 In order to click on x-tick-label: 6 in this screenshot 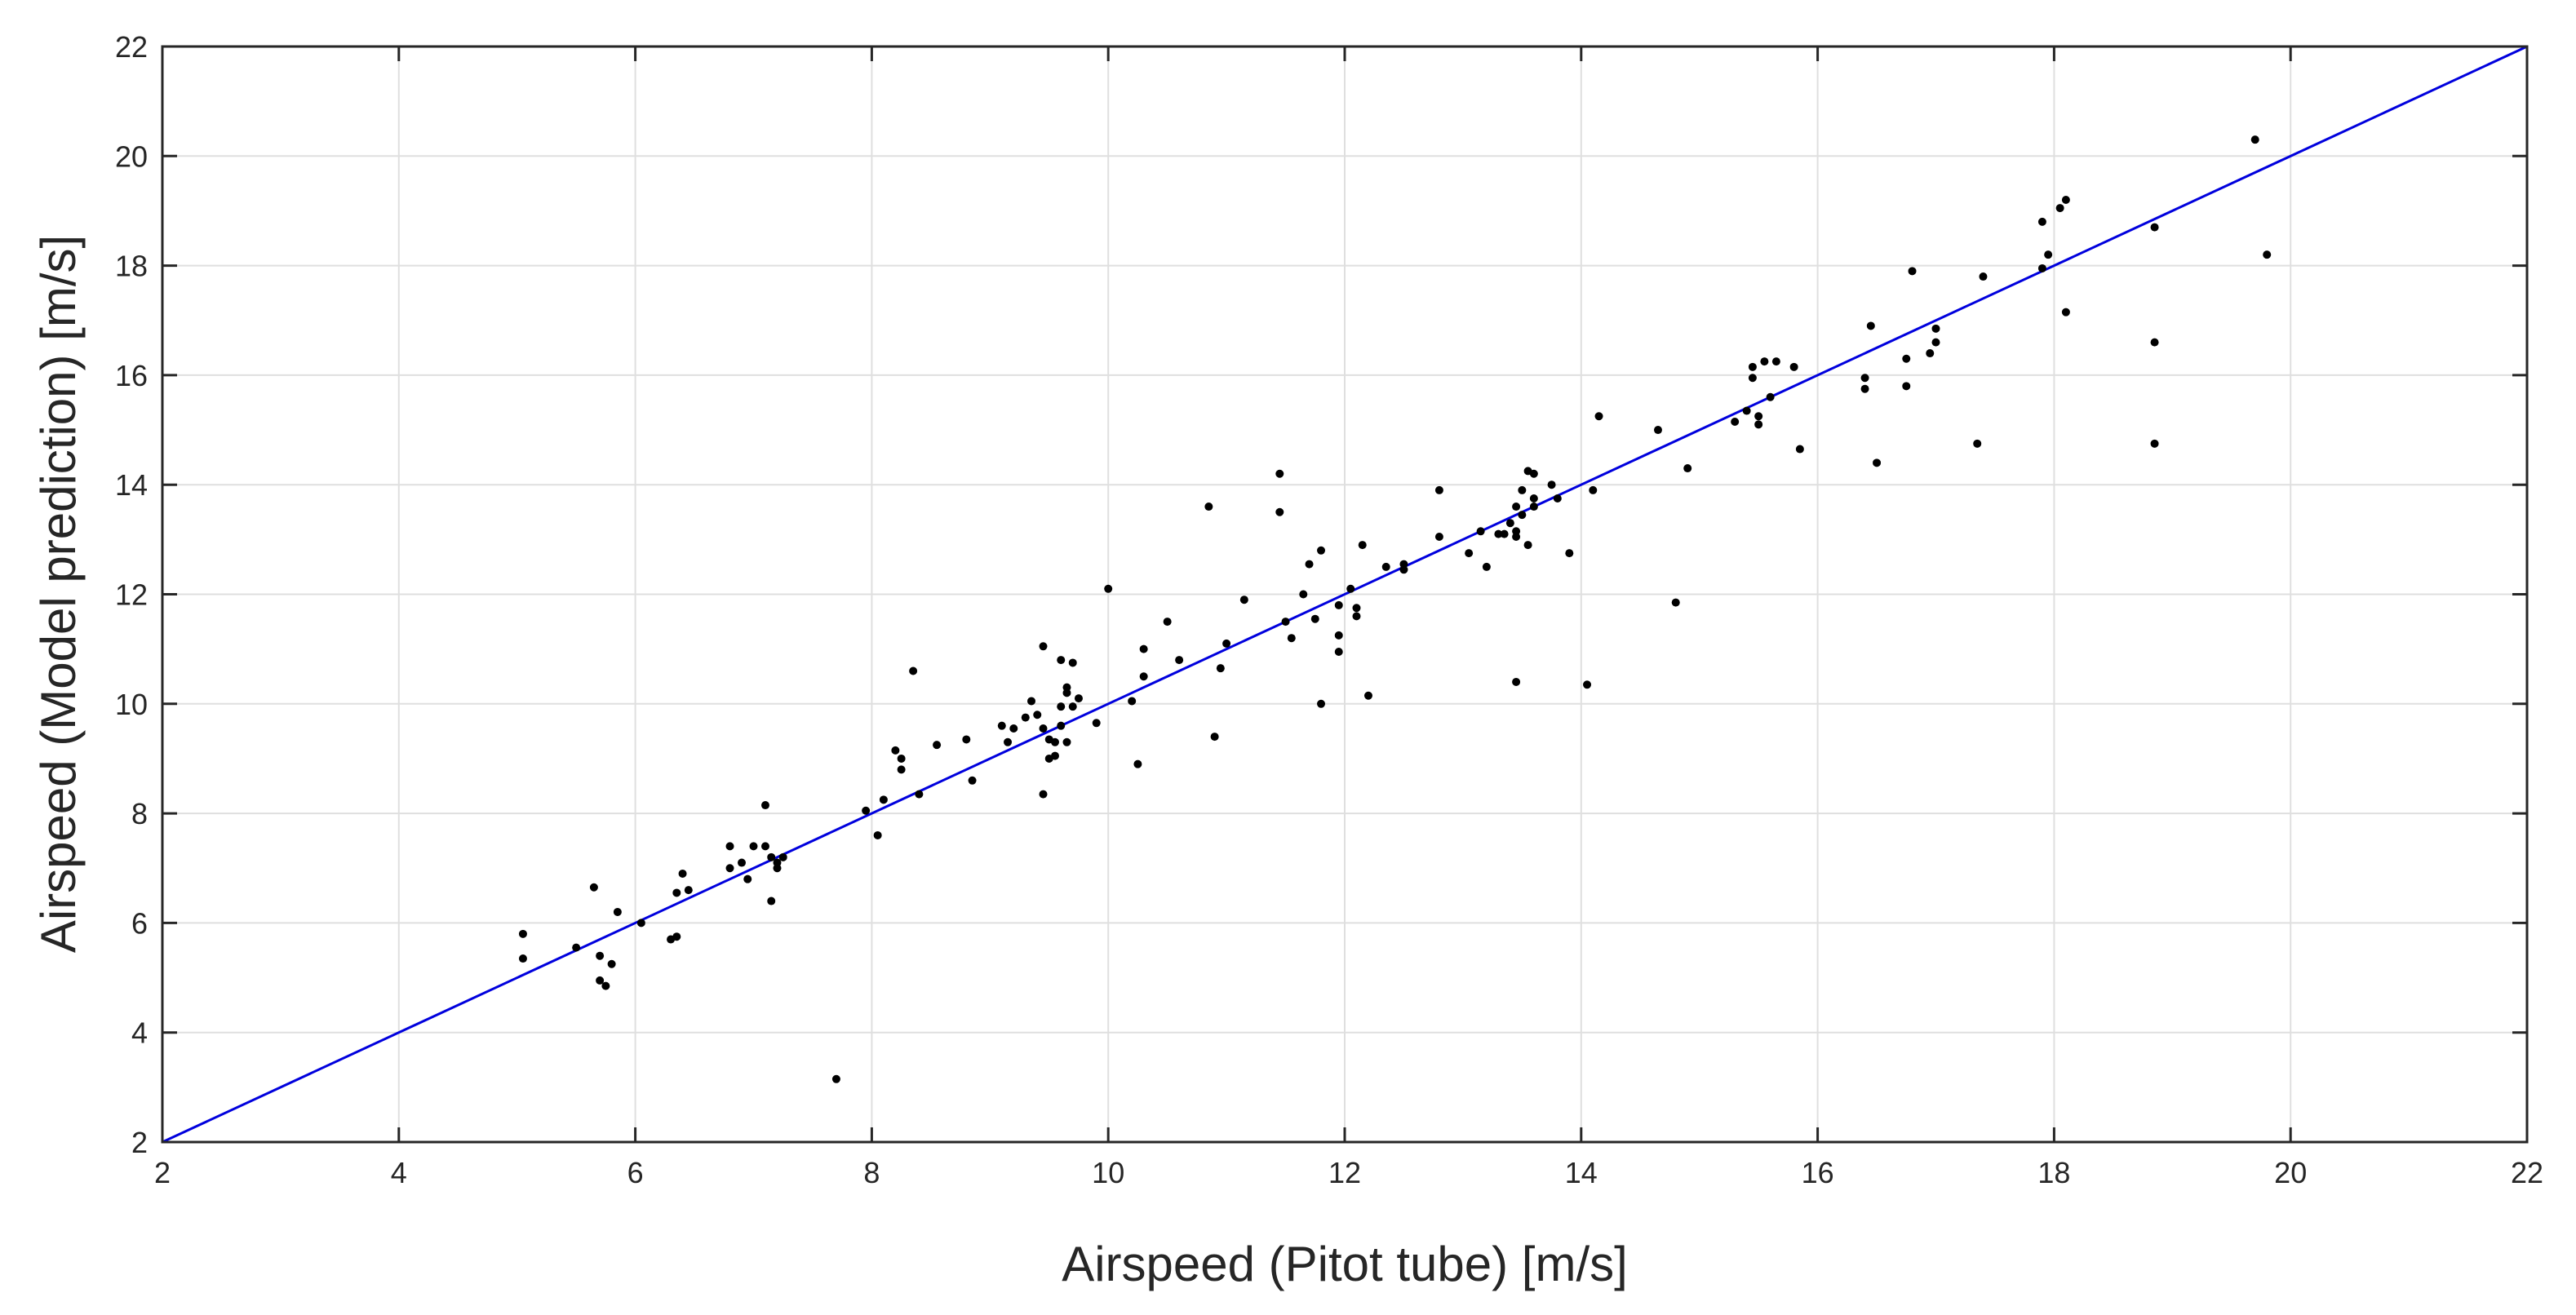, I will do `click(635, 1172)`.